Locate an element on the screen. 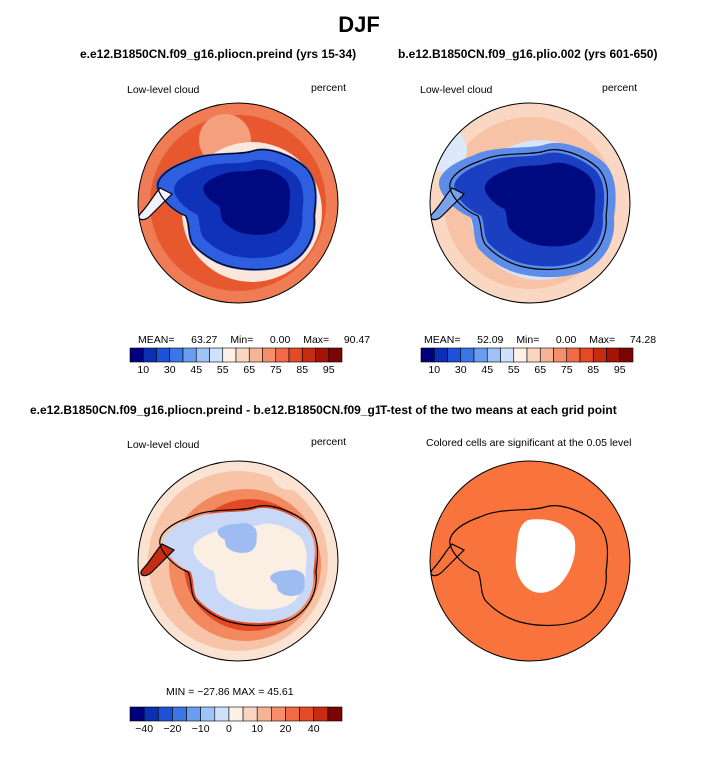 The height and width of the screenshot is (766, 718). panel3-colorbar-tick-label: −40 is located at coordinates (144, 729).